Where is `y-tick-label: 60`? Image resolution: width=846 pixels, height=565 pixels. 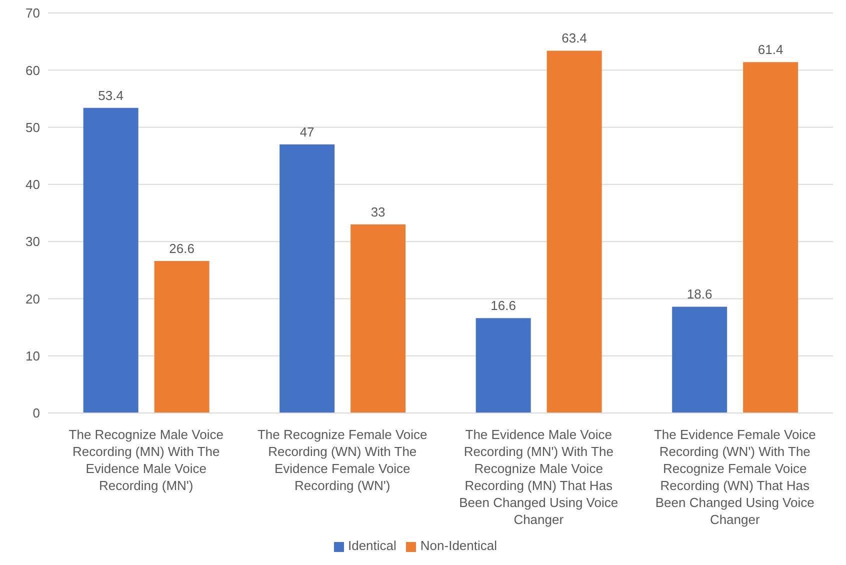
y-tick-label: 60 is located at coordinates (33, 70).